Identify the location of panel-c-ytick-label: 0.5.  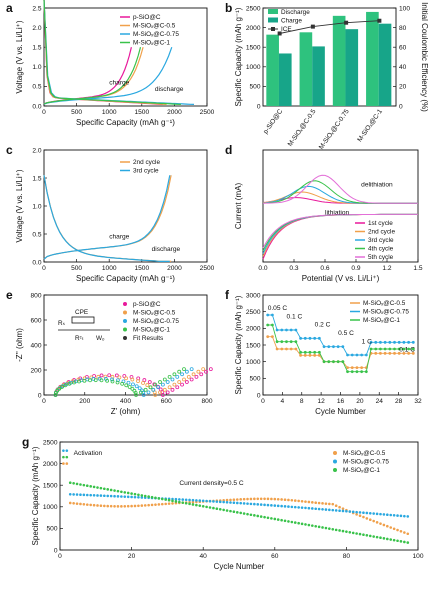
(36, 234).